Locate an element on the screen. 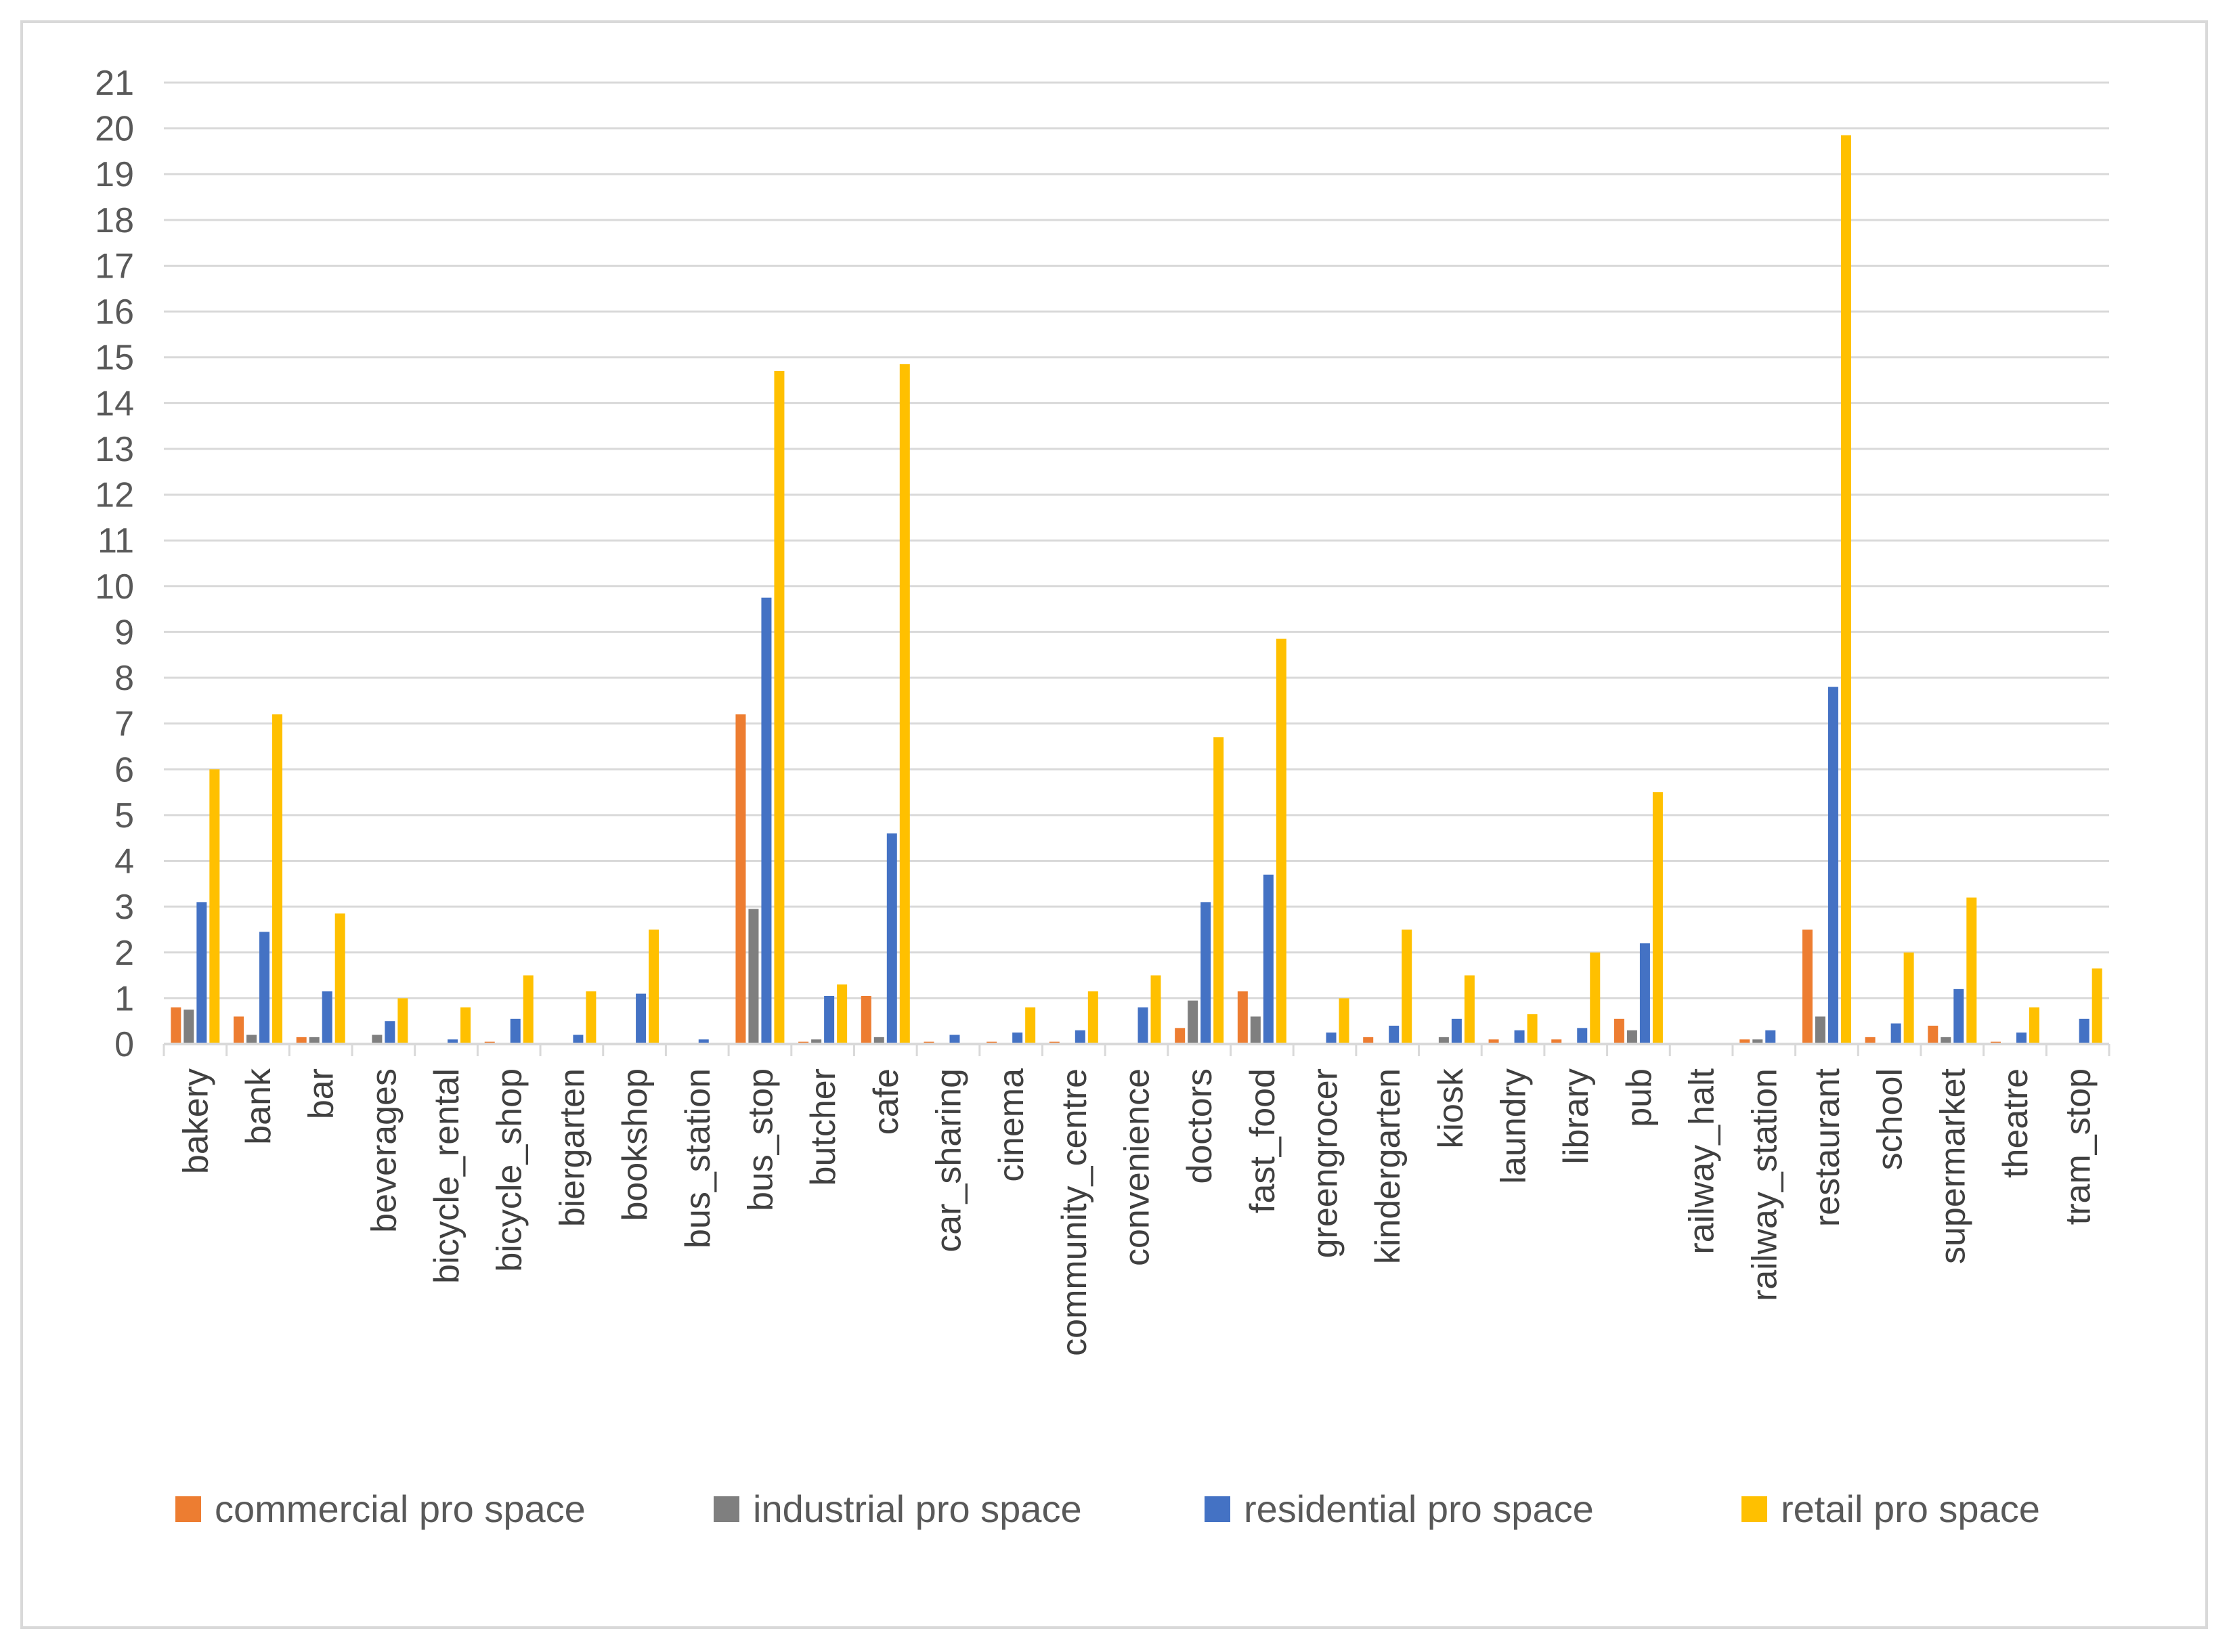 The width and height of the screenshot is (2231, 1652). x-category-label: railway_halt is located at coordinates (1702, 1161).